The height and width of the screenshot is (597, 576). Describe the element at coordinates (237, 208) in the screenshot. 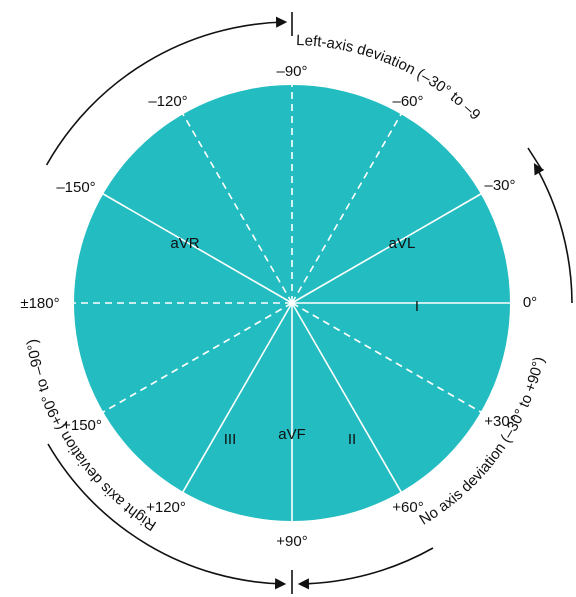

I see `spoke-neg120` at that location.